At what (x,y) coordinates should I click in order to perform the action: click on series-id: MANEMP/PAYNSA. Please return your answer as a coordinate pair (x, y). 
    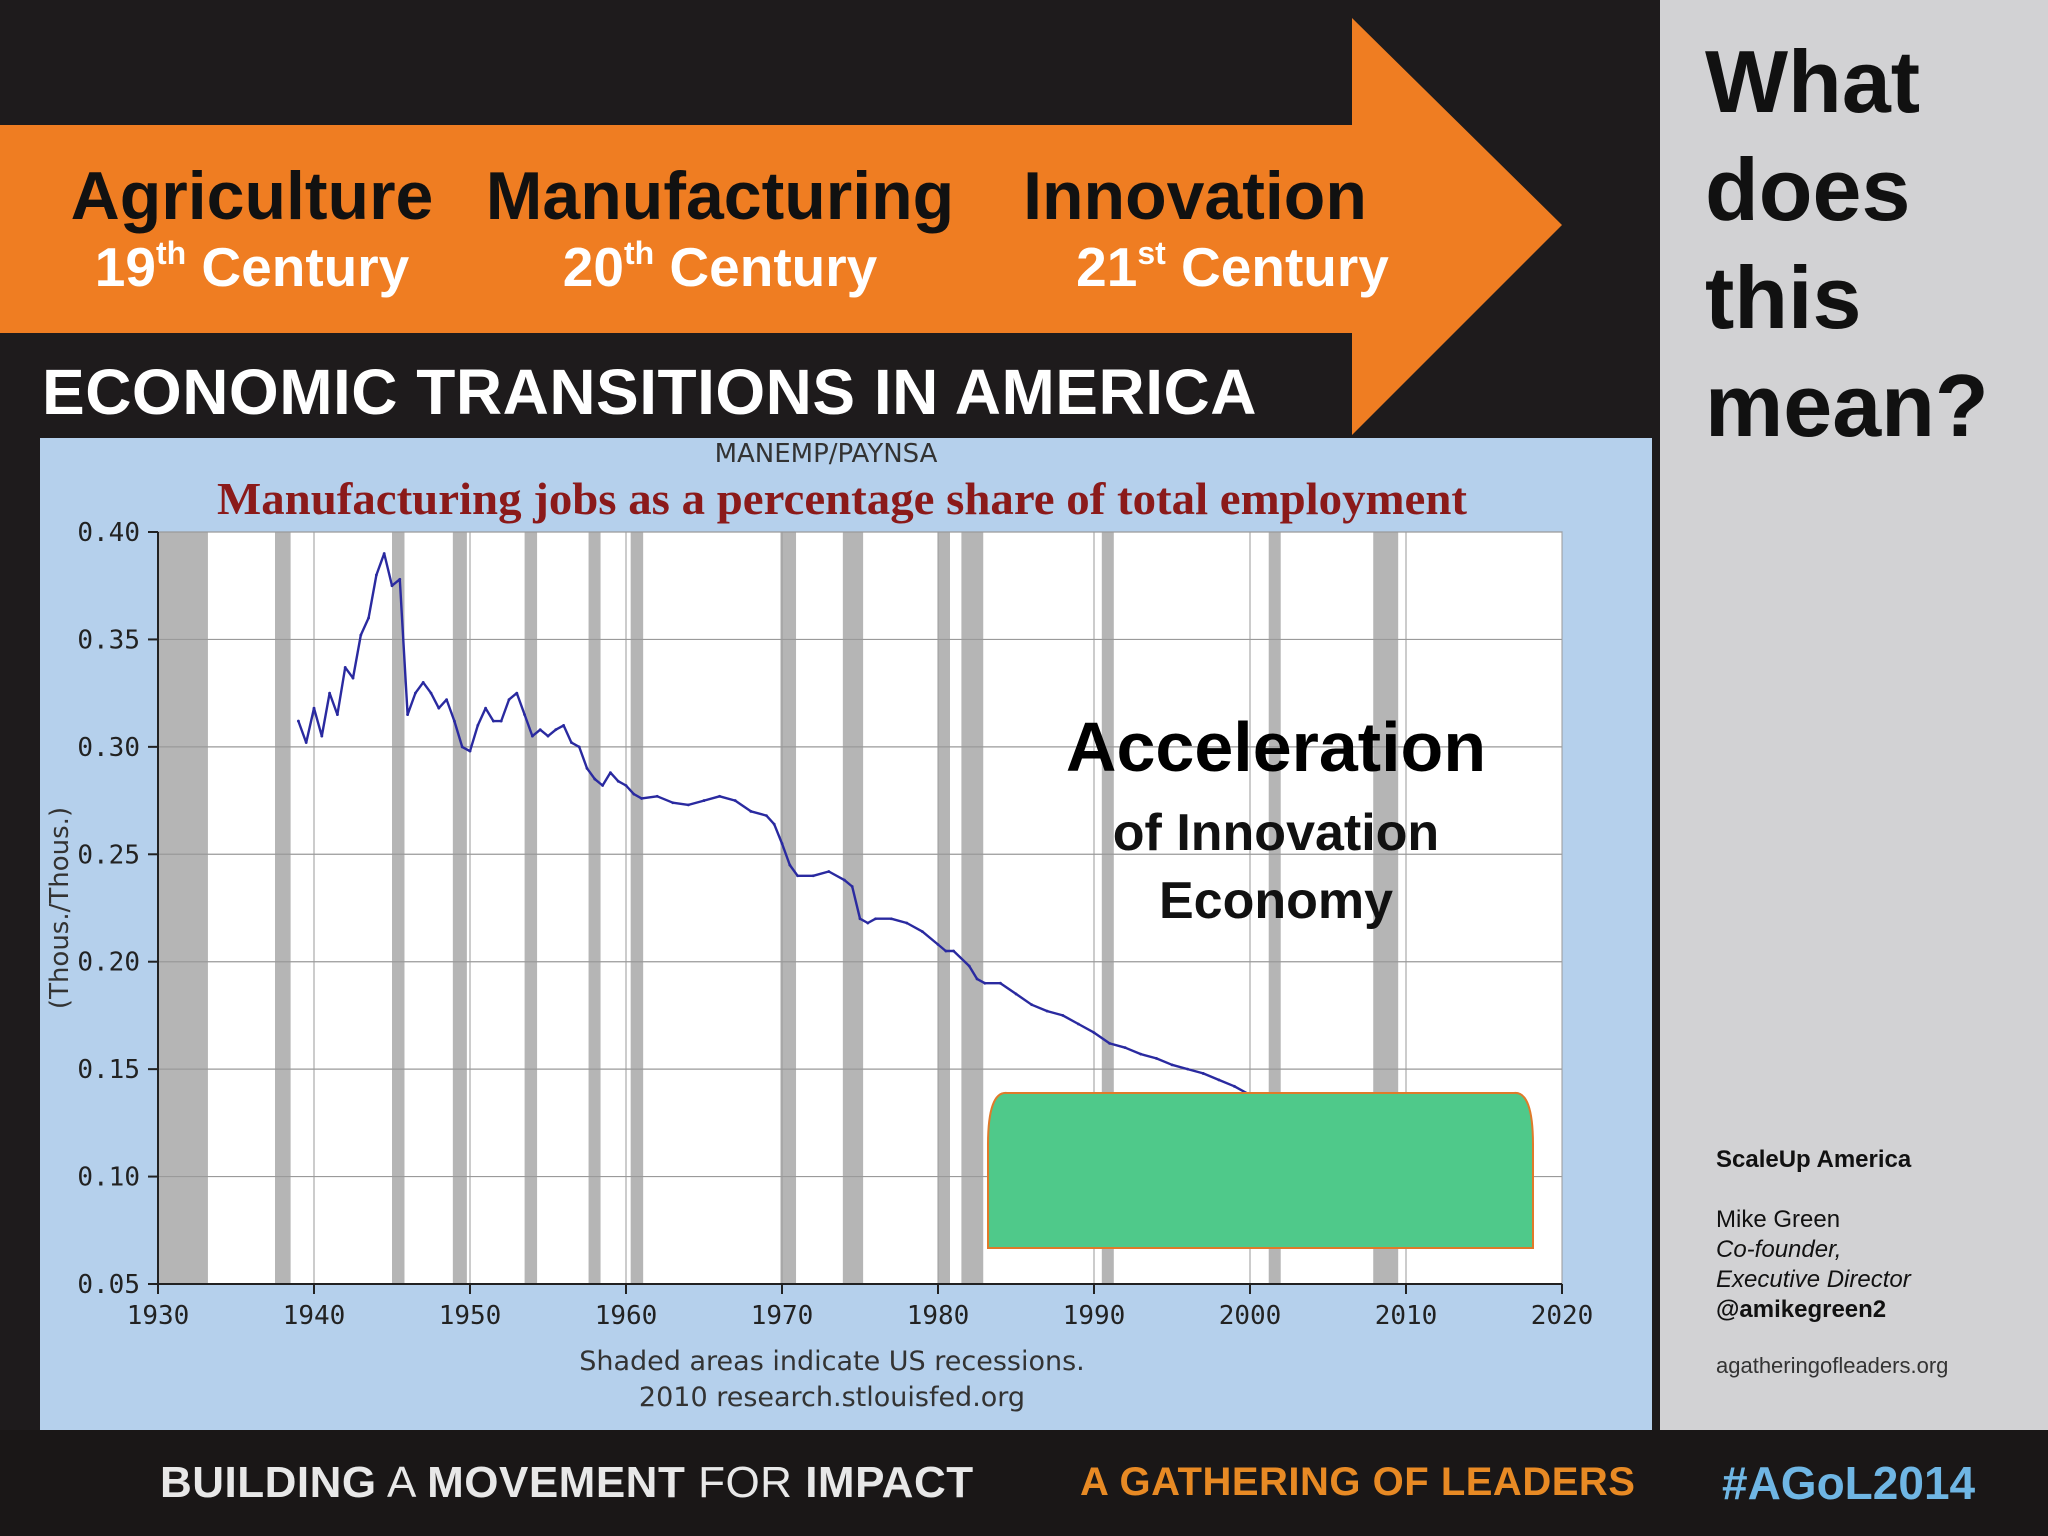
    Looking at the image, I should click on (826, 454).